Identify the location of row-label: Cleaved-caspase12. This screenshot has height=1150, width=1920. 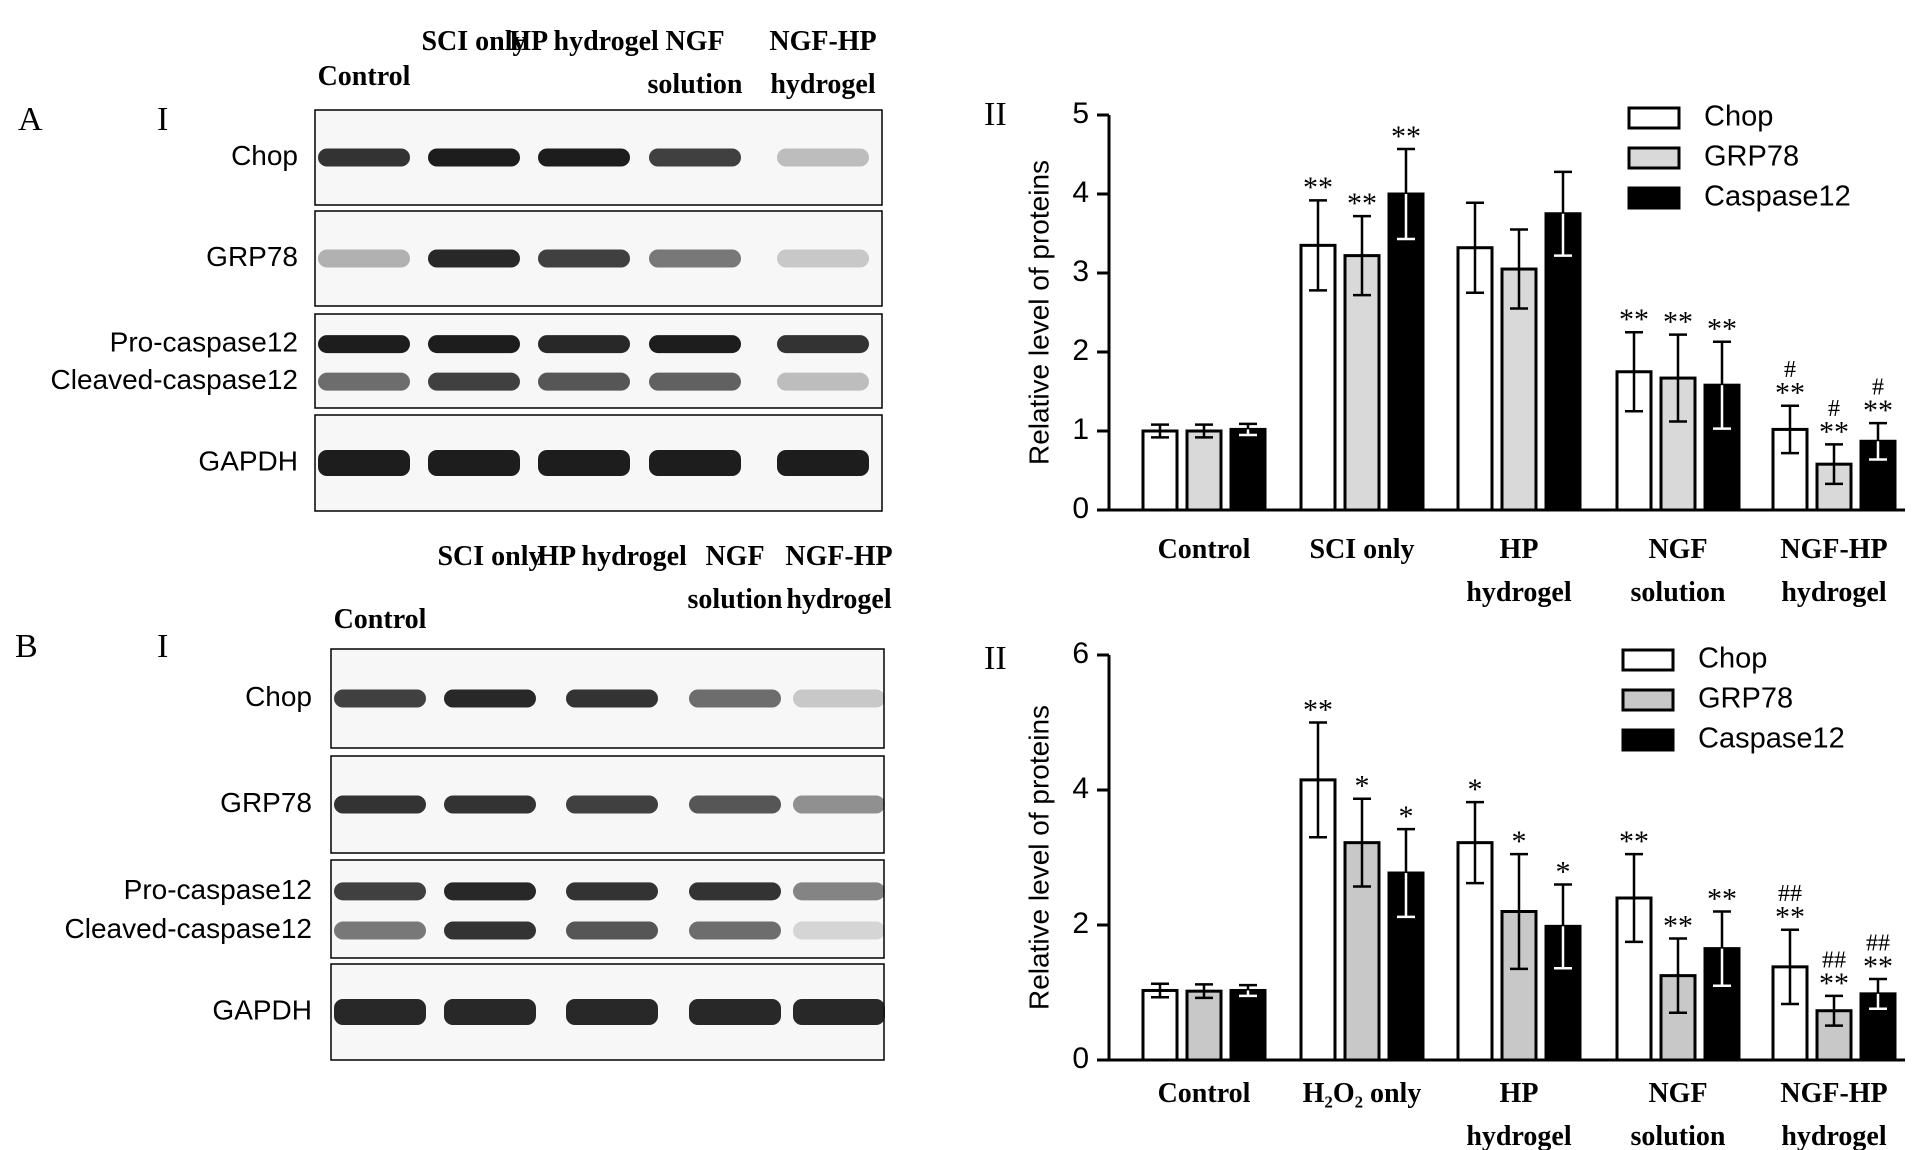
(175, 379).